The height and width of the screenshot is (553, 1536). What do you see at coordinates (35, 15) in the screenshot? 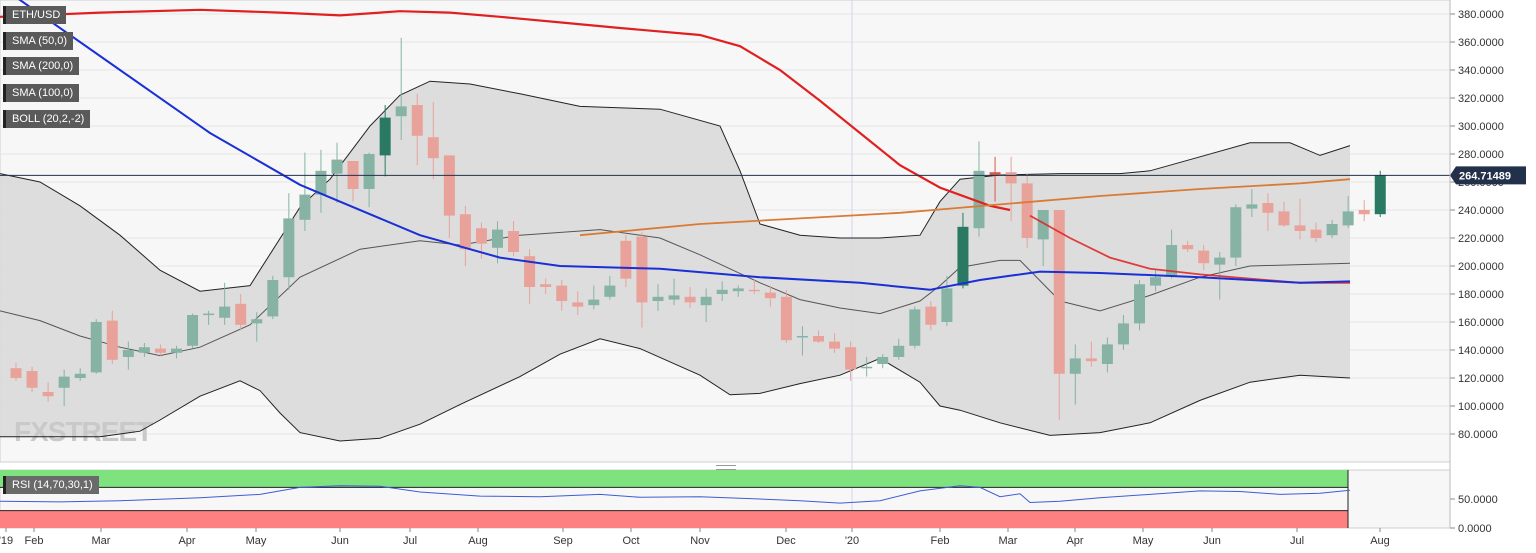
I see `legend-tag-ethusd: ETH/USD` at bounding box center [35, 15].